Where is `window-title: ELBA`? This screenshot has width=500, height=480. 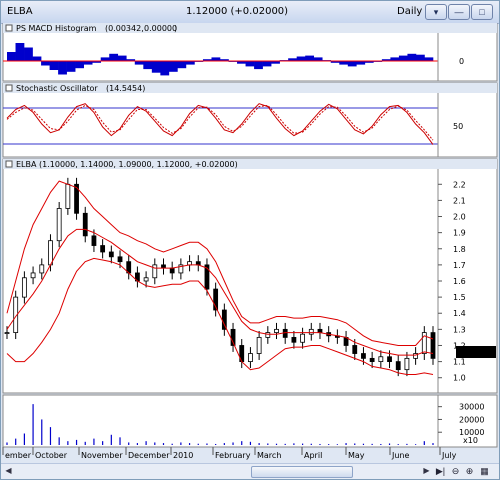
window-title: ELBA is located at coordinates (20, 11).